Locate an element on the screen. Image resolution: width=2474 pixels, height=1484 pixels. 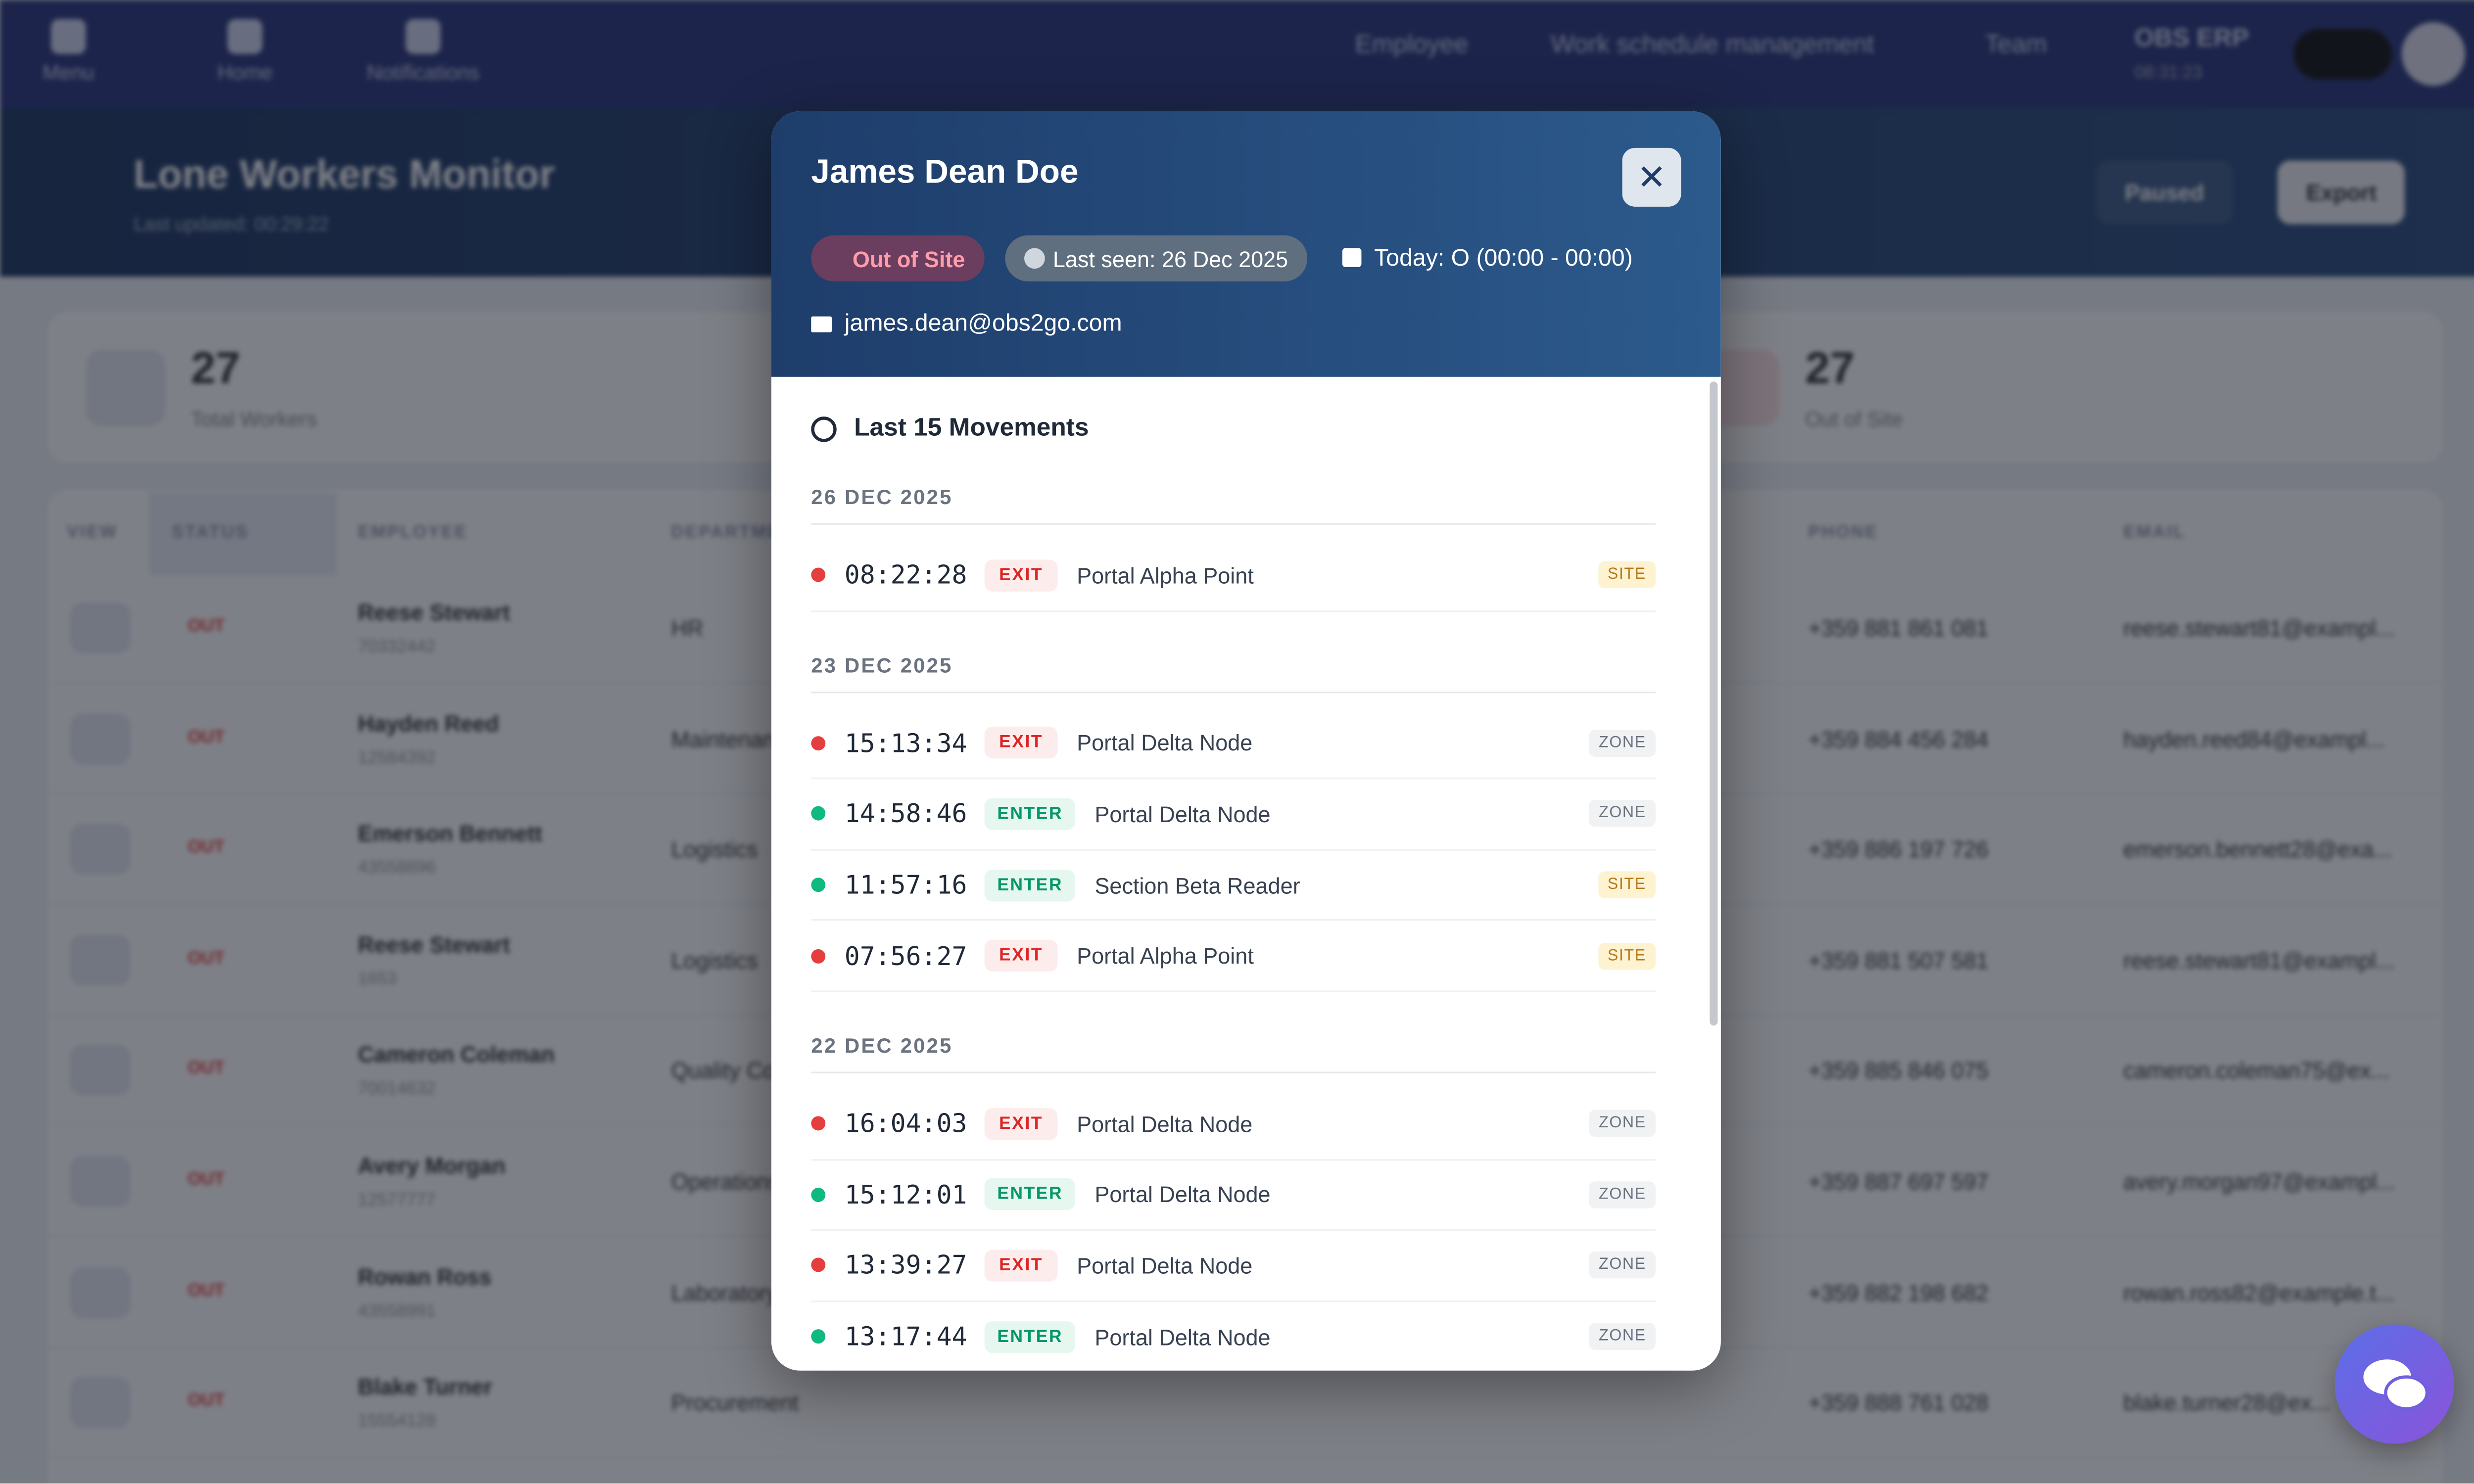
worker-email: james.dean@obs2go.com is located at coordinates (983, 323).